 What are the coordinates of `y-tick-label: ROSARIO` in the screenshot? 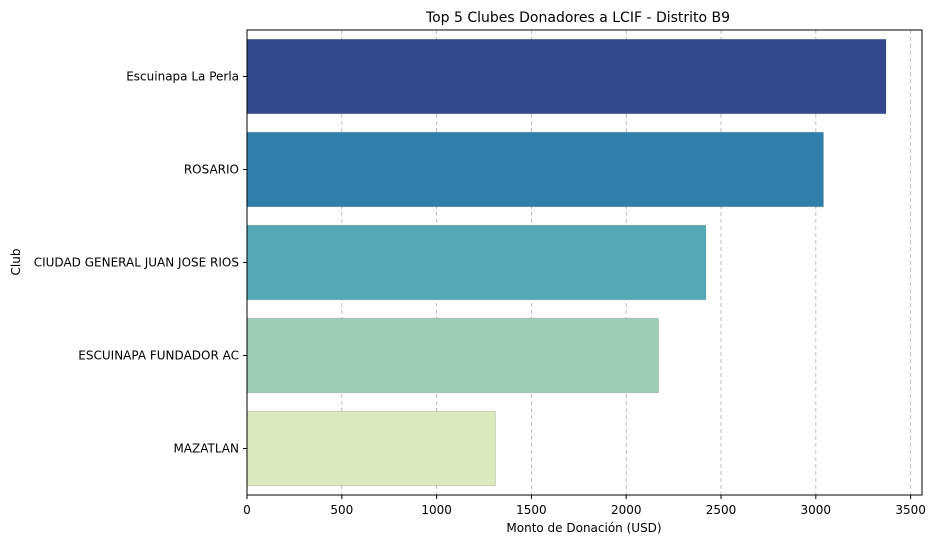 It's located at (211, 170).